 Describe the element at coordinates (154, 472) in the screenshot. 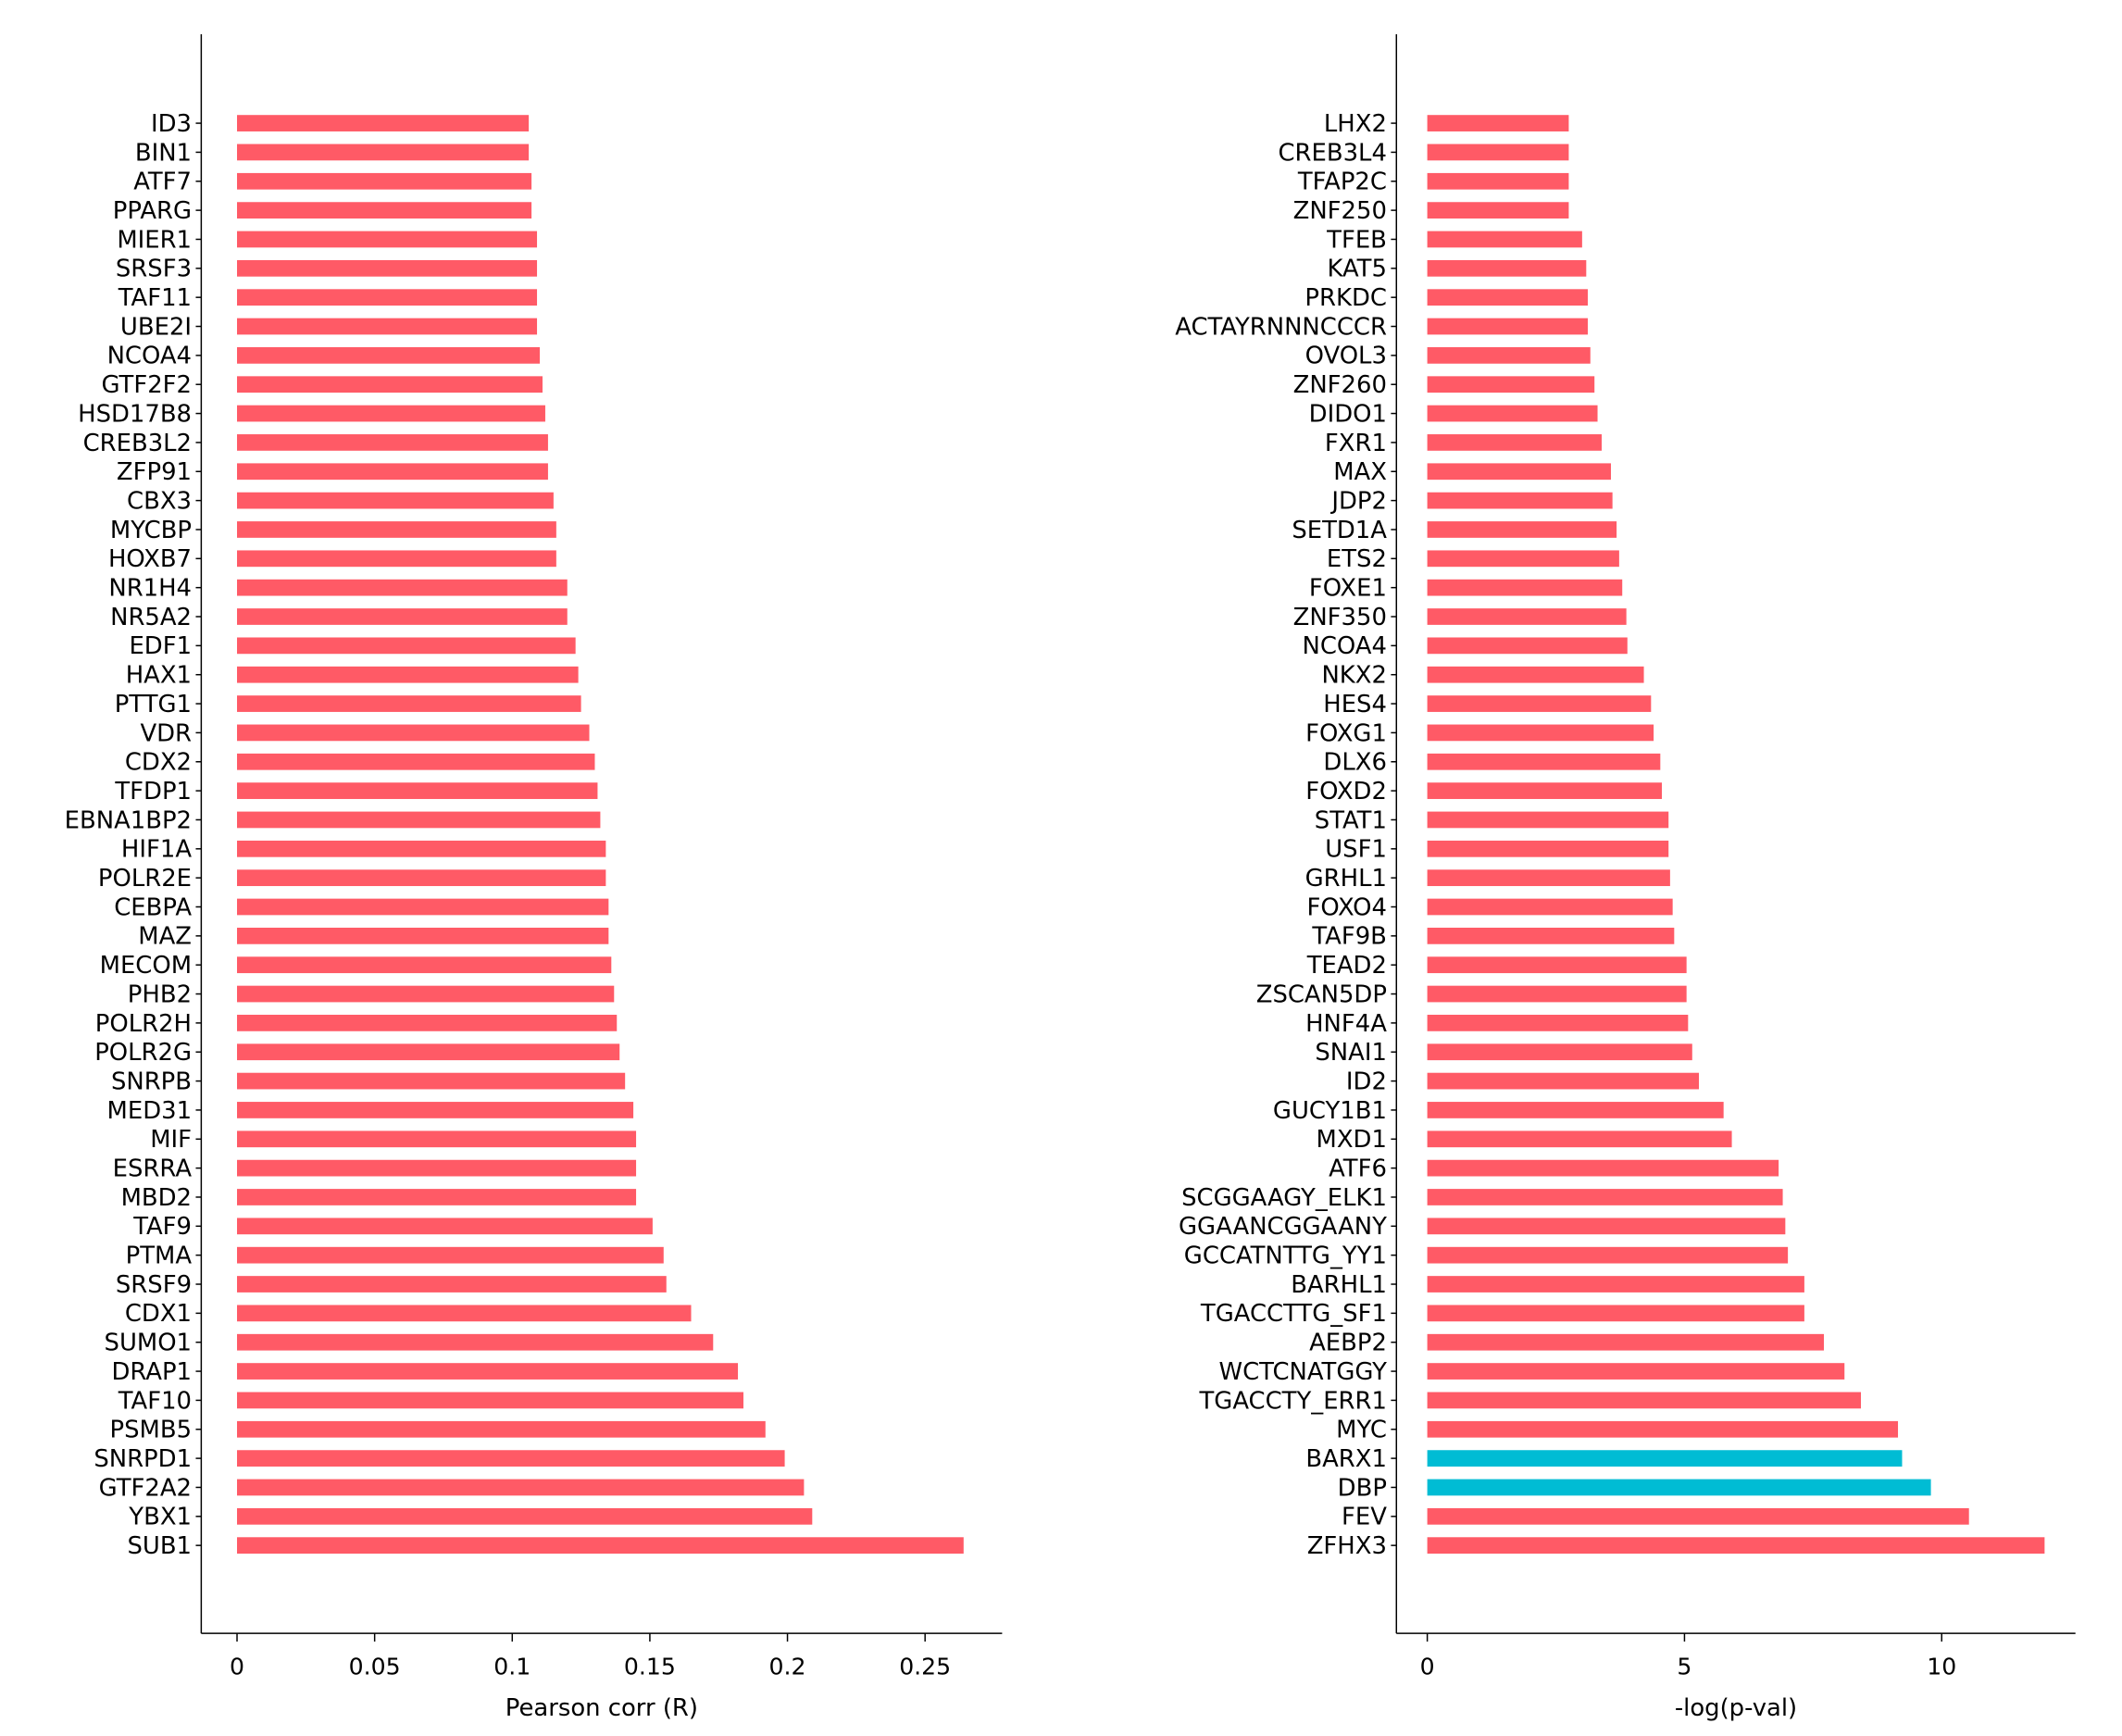

I see `category-label: ZFP91` at that location.